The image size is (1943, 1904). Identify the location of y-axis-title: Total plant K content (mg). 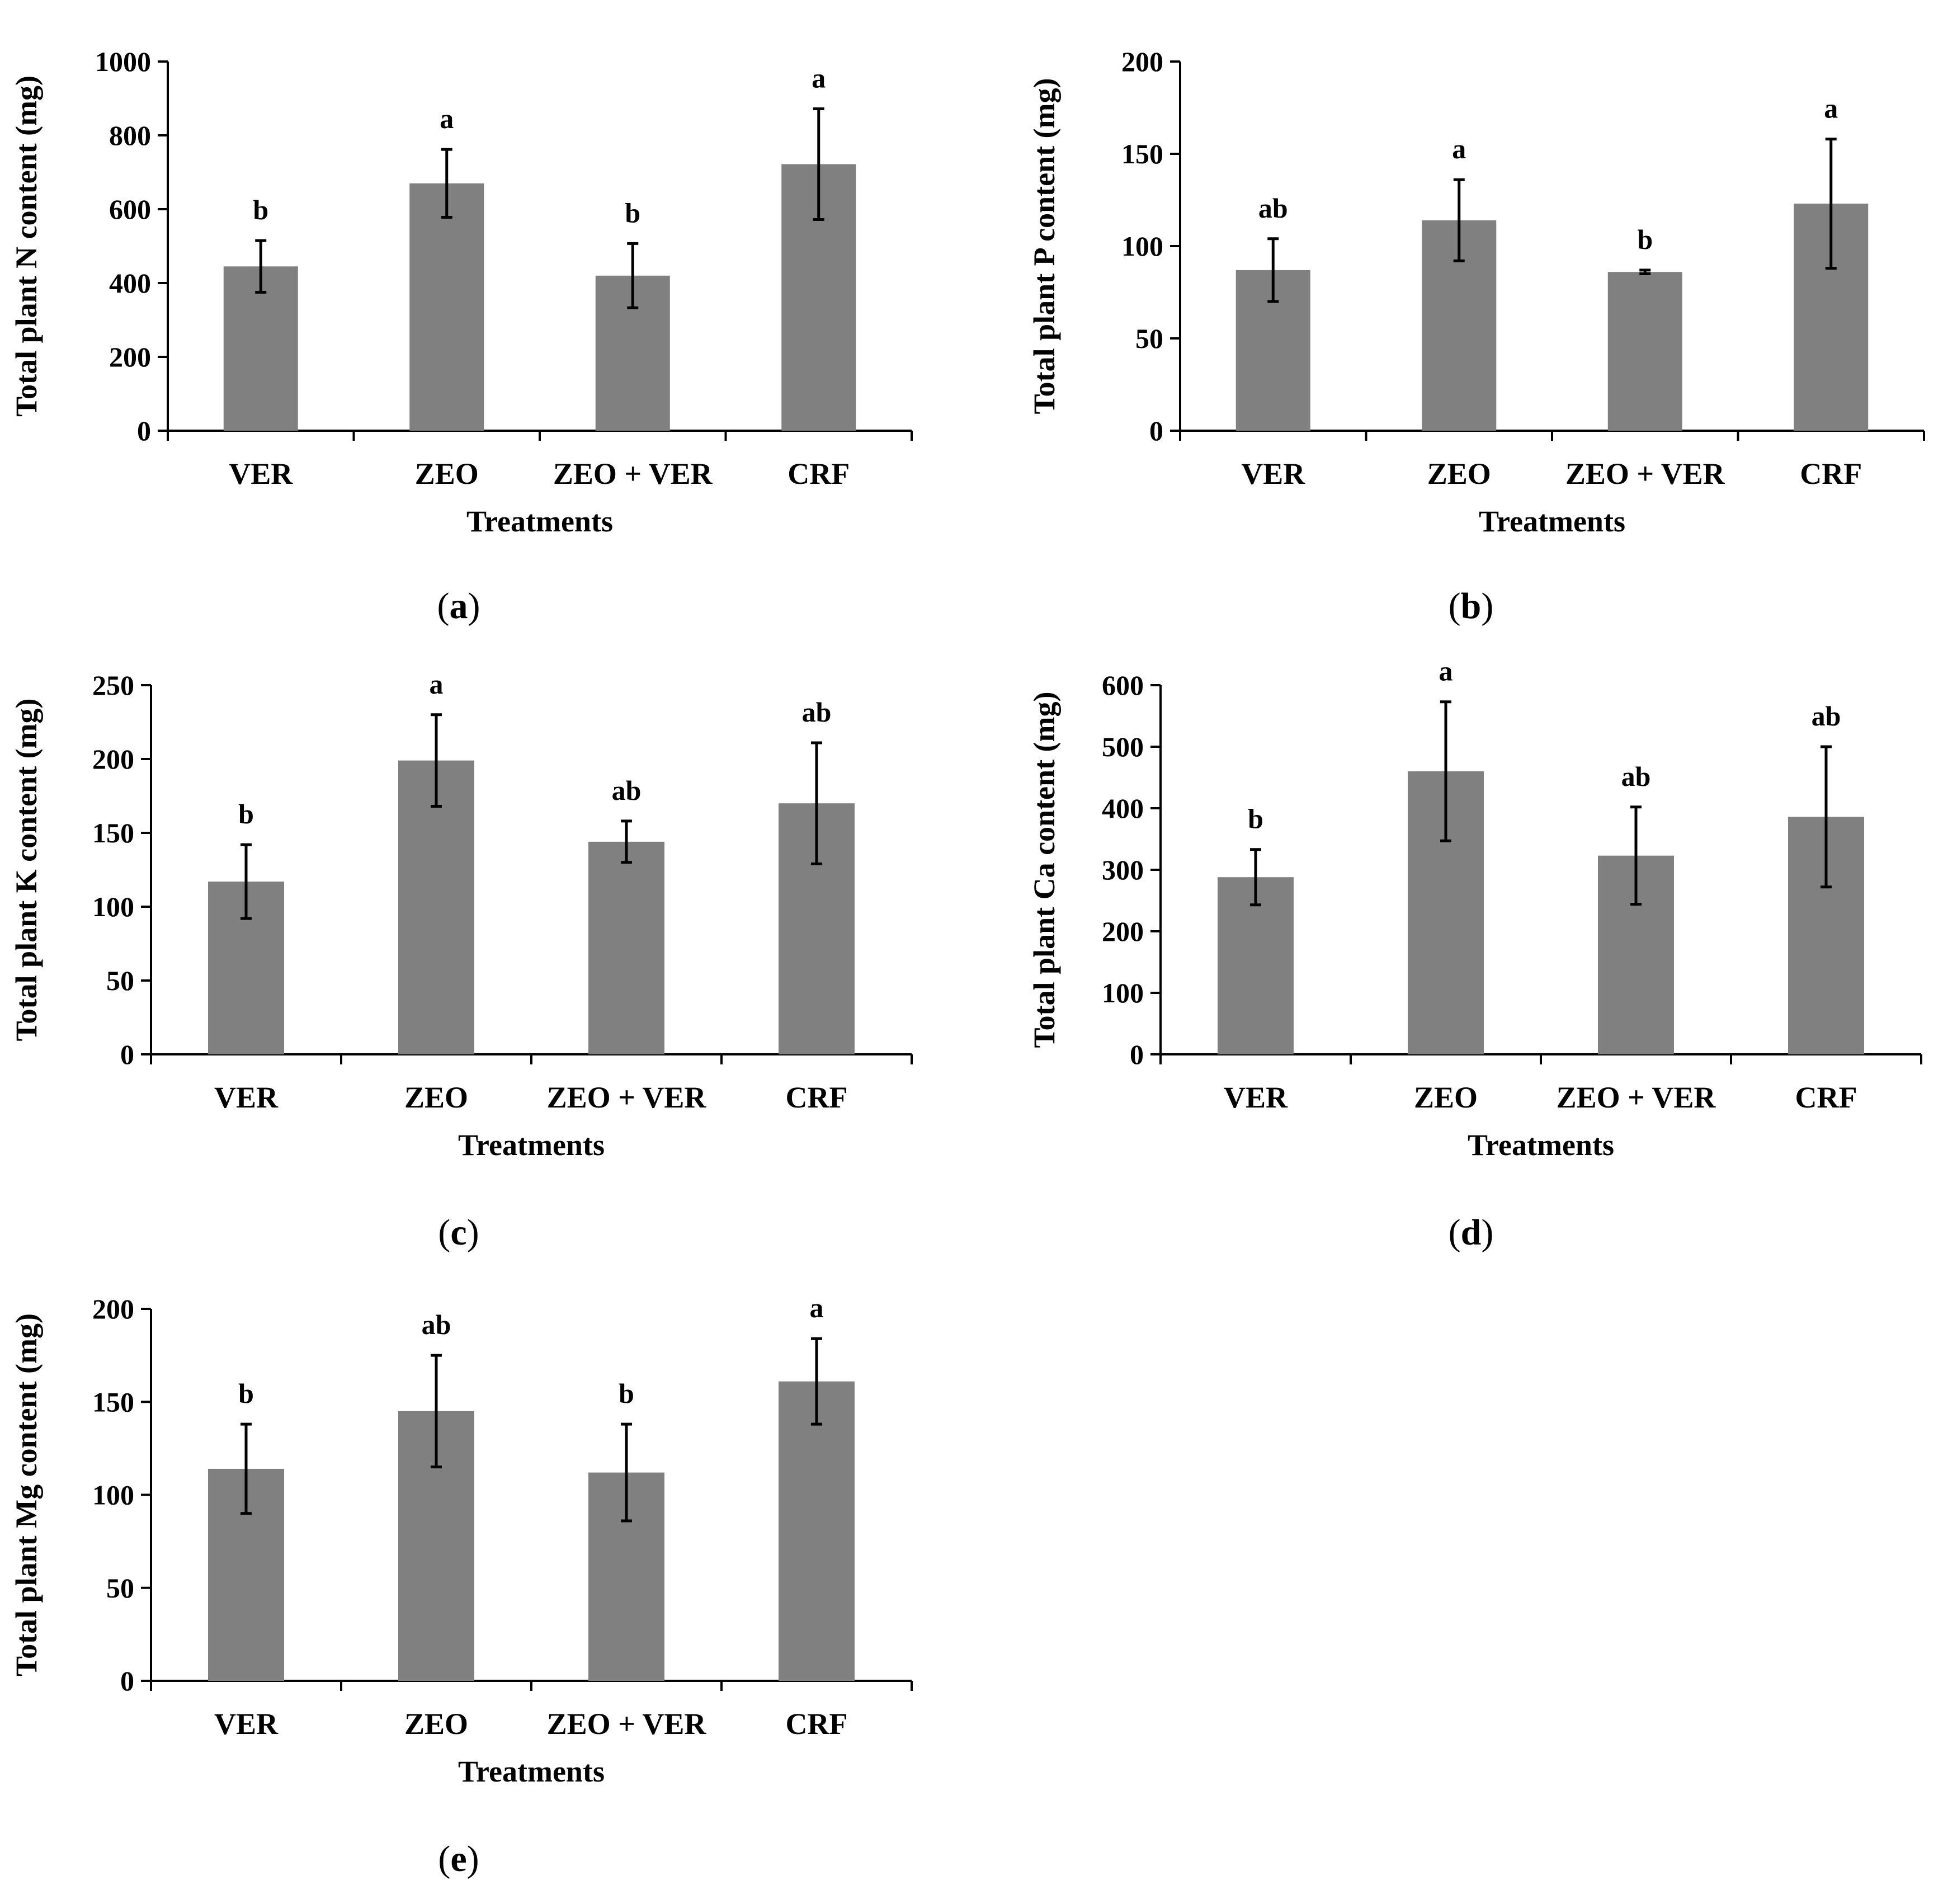
(26, 869).